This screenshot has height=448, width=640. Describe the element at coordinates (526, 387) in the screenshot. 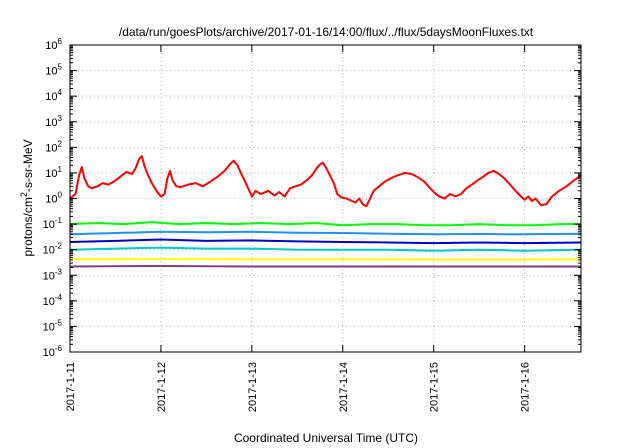

I see `x-tick-label: 2017-1-16` at that location.